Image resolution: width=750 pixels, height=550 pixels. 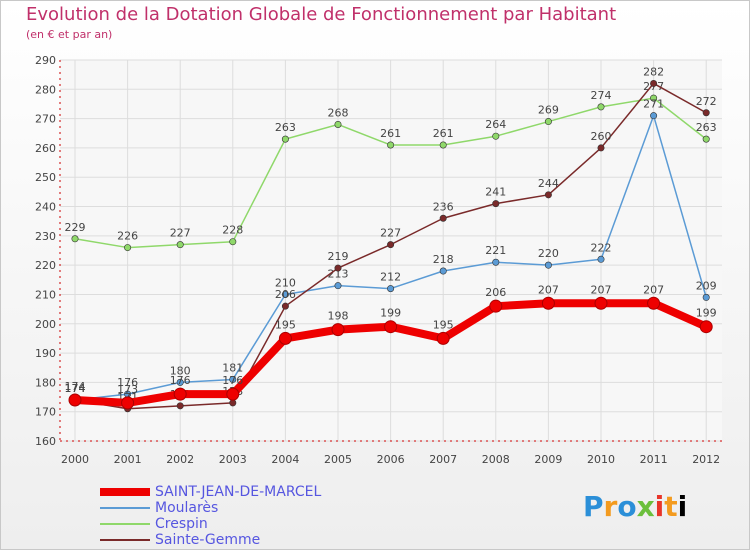 What do you see at coordinates (45, 441) in the screenshot?
I see `y-tick-label: 160` at bounding box center [45, 441].